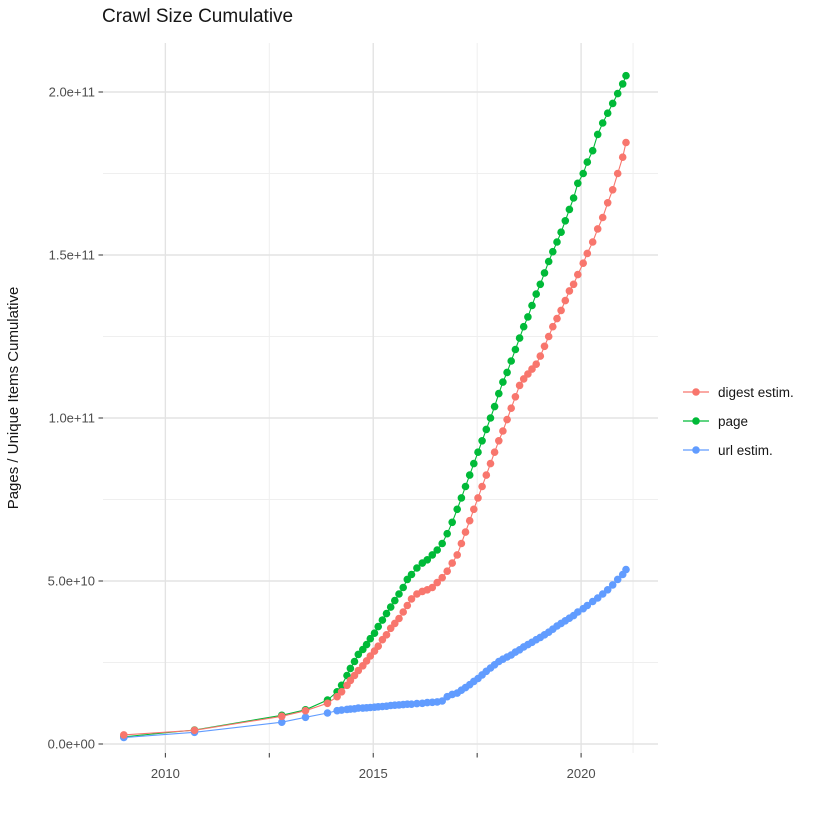 The image size is (826, 827). I want to click on legend: digest estim. page url estim., so click(738, 421).